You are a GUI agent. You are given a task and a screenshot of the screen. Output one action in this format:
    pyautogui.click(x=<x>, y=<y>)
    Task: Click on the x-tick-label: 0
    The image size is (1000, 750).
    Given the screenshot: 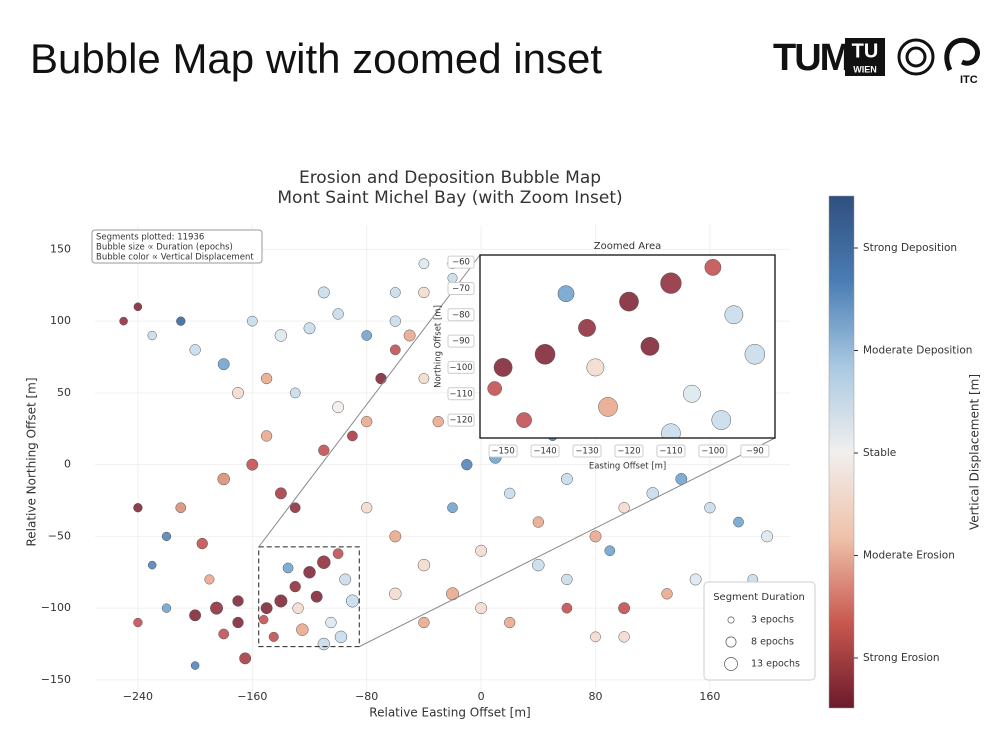 What is the action you would take?
    pyautogui.click(x=481, y=696)
    